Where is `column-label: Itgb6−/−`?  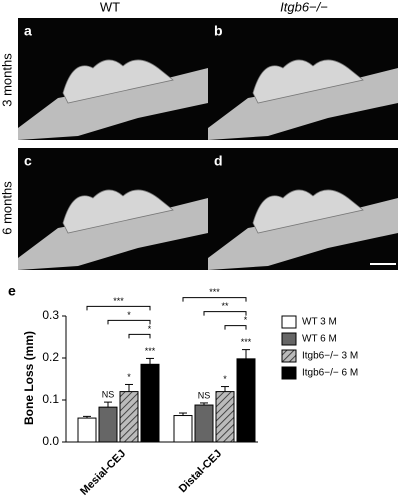
column-label: Itgb6−/− is located at coordinates (304, 7).